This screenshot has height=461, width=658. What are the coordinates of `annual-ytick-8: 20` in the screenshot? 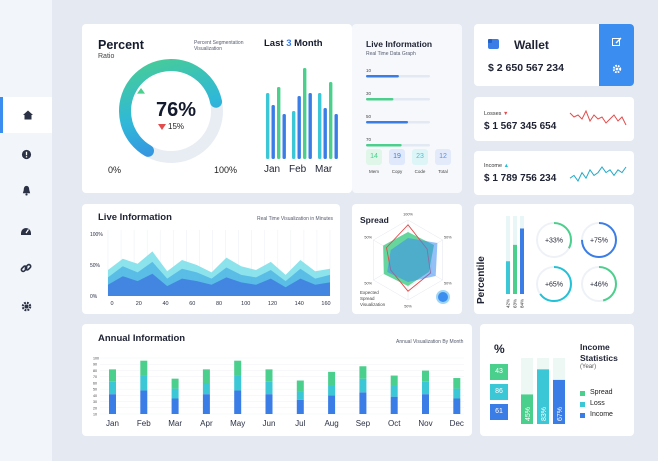 It's located at (95, 408).